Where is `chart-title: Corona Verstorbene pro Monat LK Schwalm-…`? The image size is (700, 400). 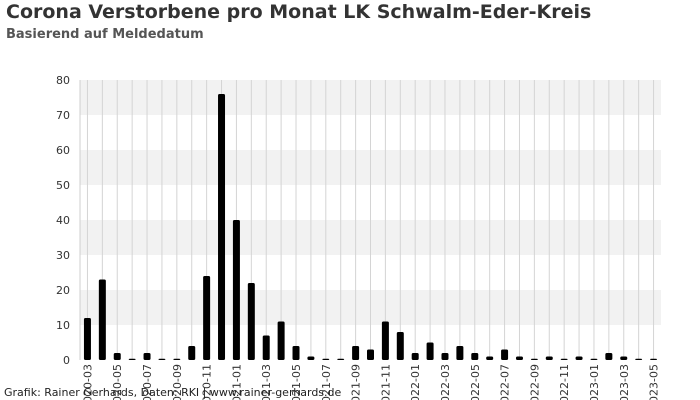 chart-title: Corona Verstorbene pro Monat LK Schwalm-… is located at coordinates (299, 12).